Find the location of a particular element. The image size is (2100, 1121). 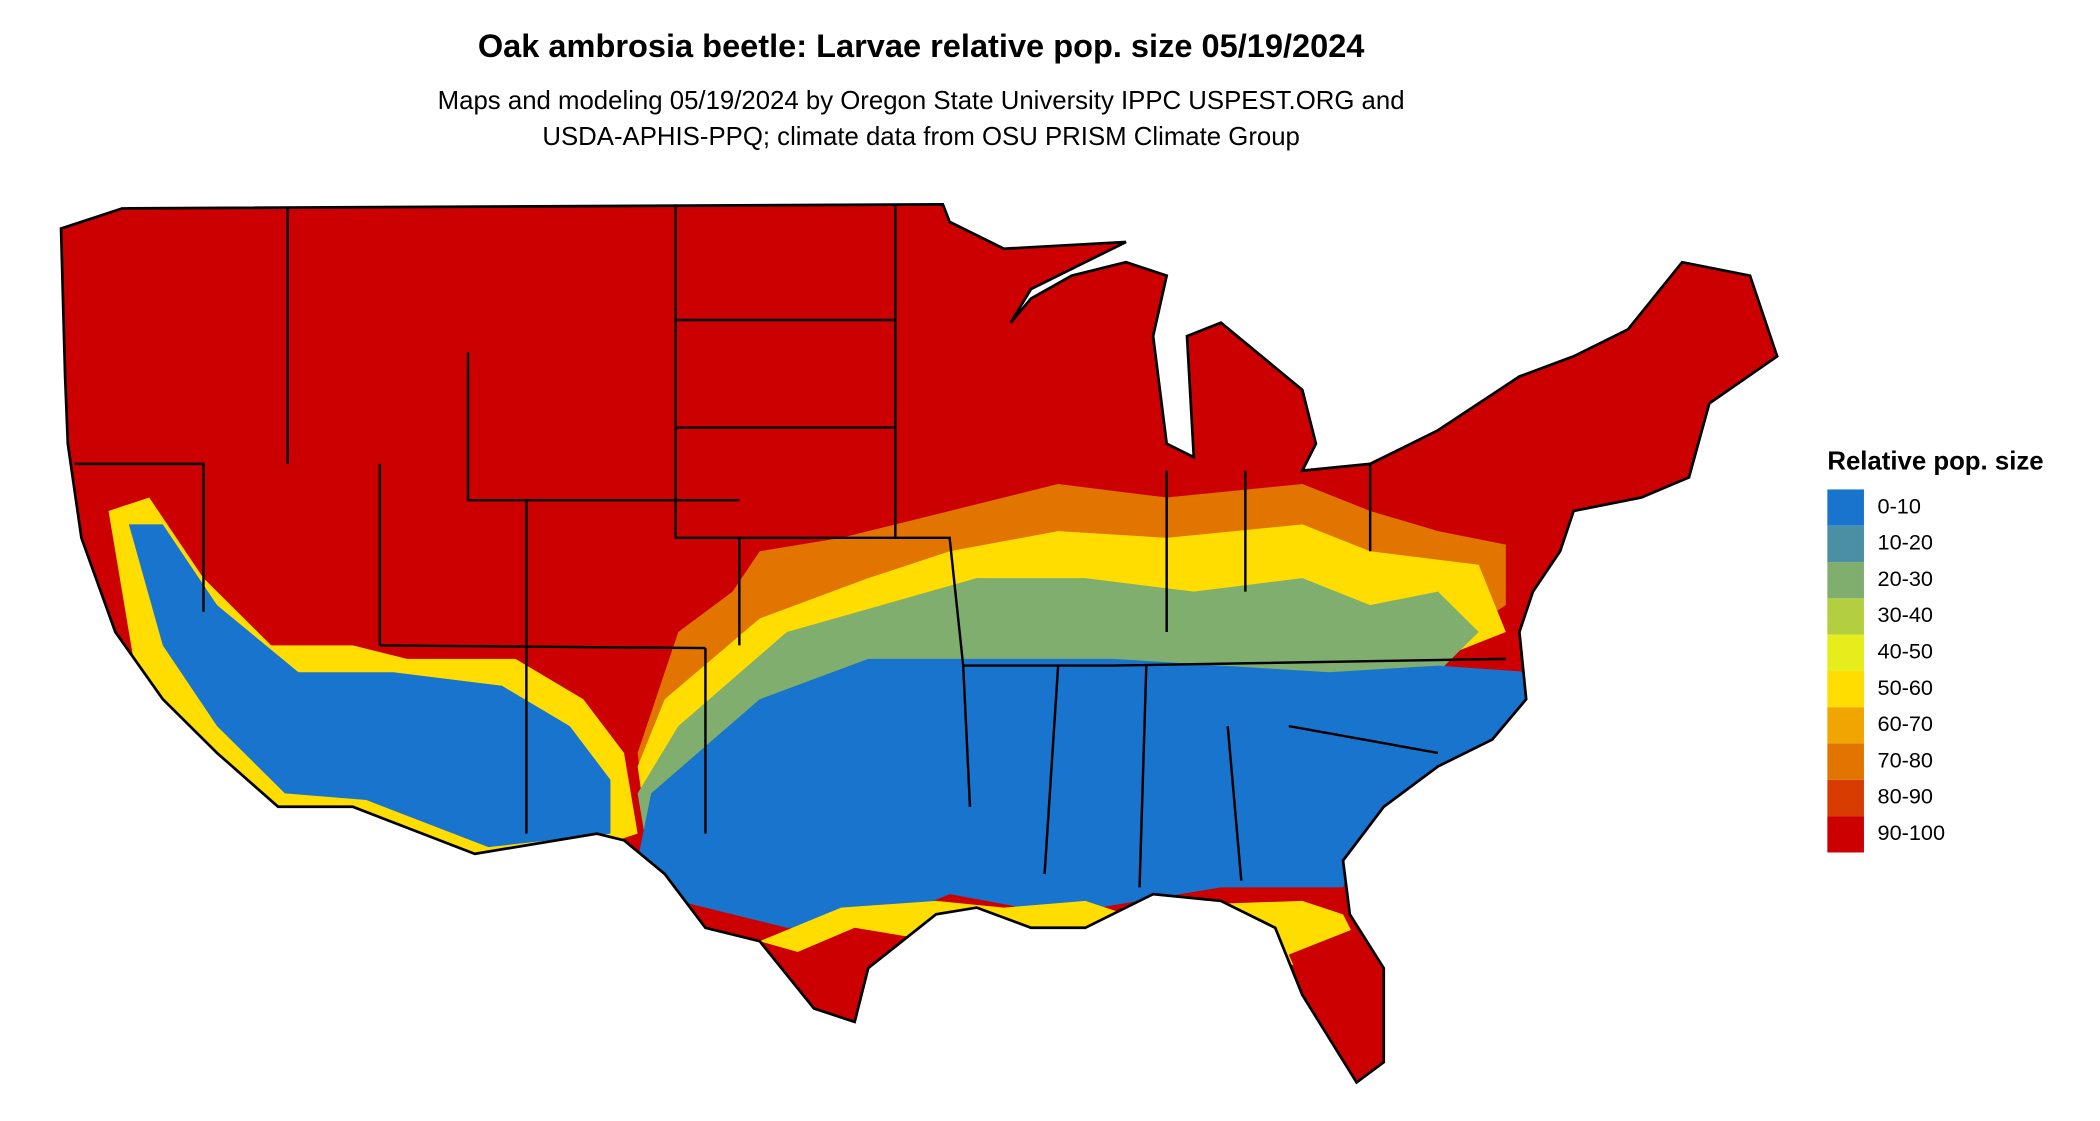

legend-label: 20-30 is located at coordinates (1905, 578).